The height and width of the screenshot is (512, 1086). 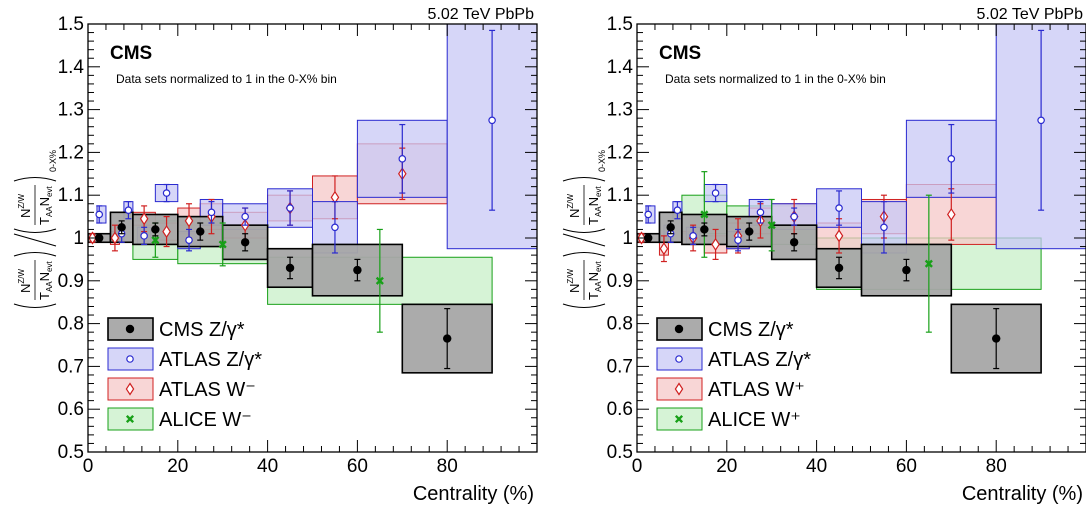 What do you see at coordinates (754, 420) in the screenshot?
I see `legend-label-alice: ALICE W⁺` at bounding box center [754, 420].